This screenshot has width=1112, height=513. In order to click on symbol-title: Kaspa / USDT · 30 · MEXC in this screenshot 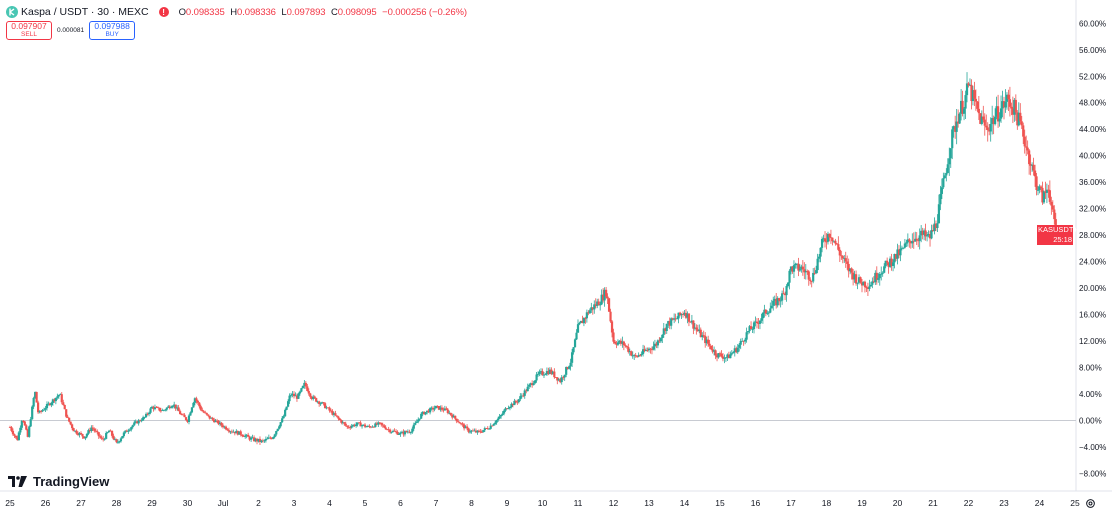, I will do `click(85, 12)`.